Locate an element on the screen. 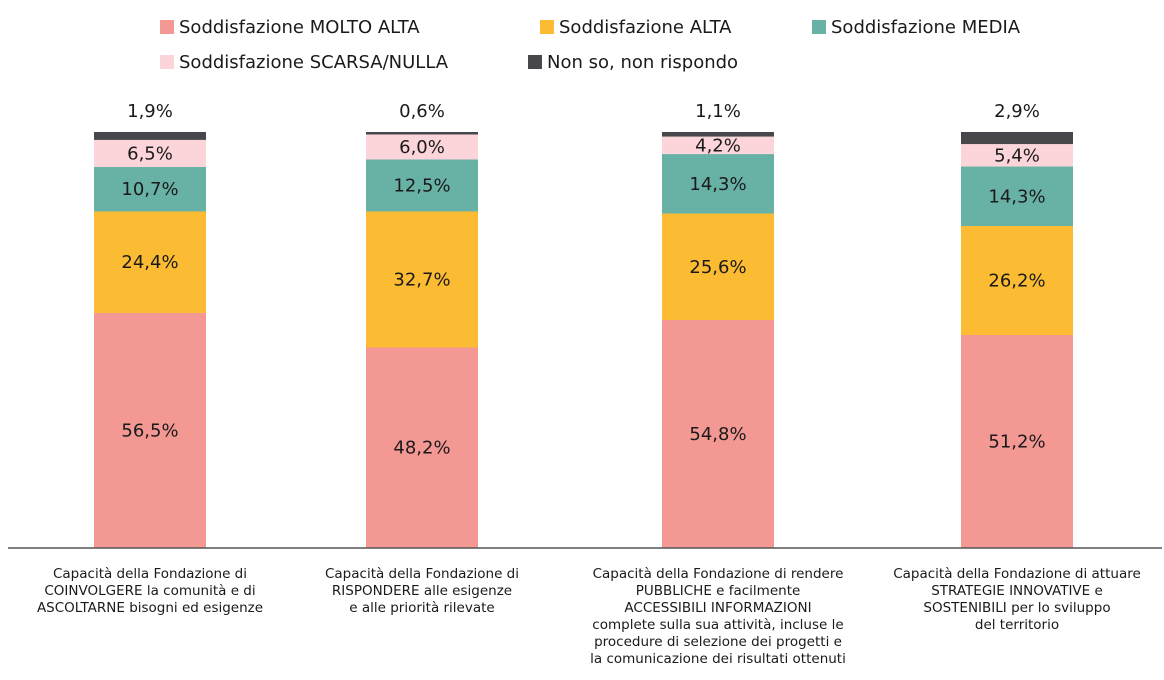  legend-label: Soddisfazione ALTA is located at coordinates (645, 27).